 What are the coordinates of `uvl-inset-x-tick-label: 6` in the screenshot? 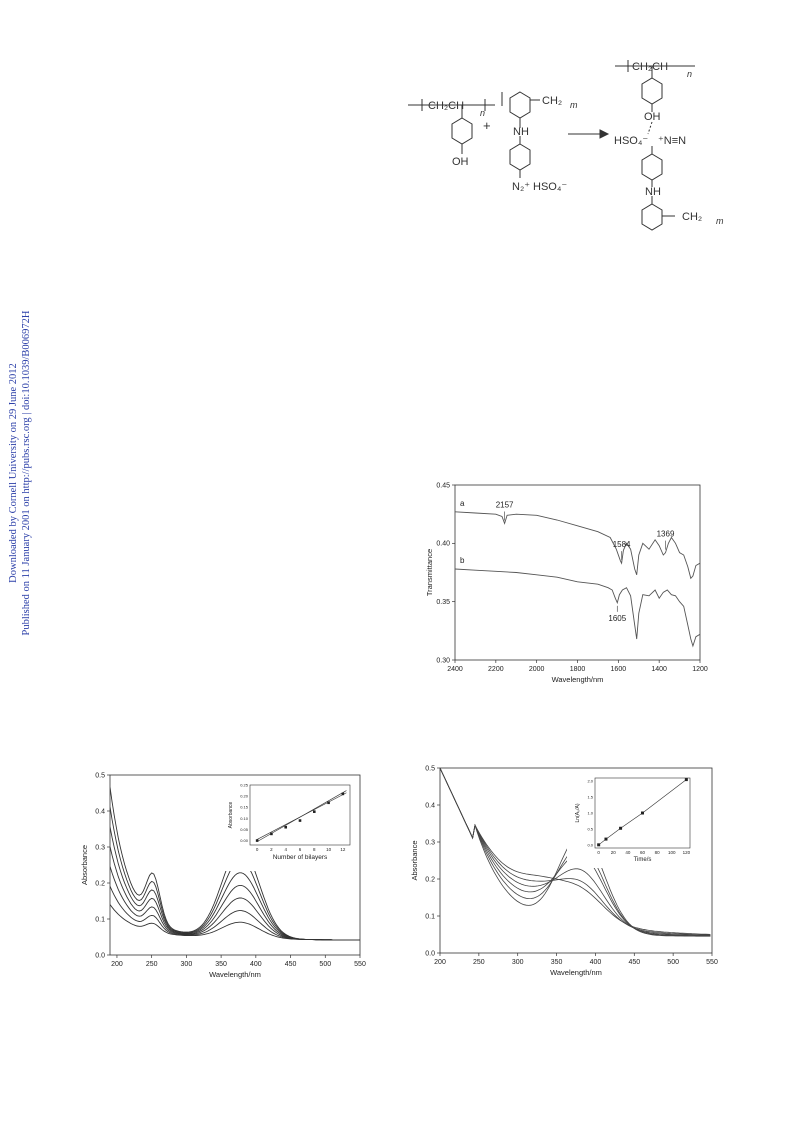 It's located at (300, 849).